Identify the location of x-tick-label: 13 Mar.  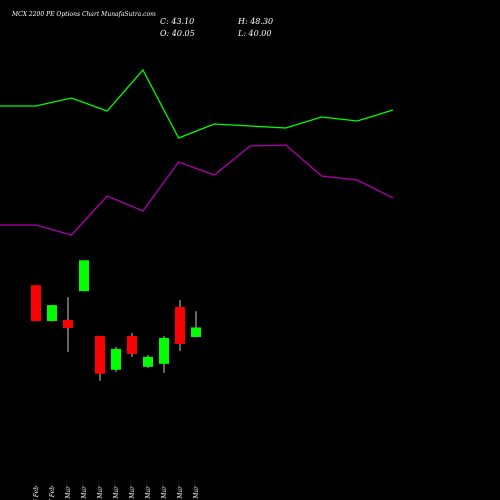
(196, 492).